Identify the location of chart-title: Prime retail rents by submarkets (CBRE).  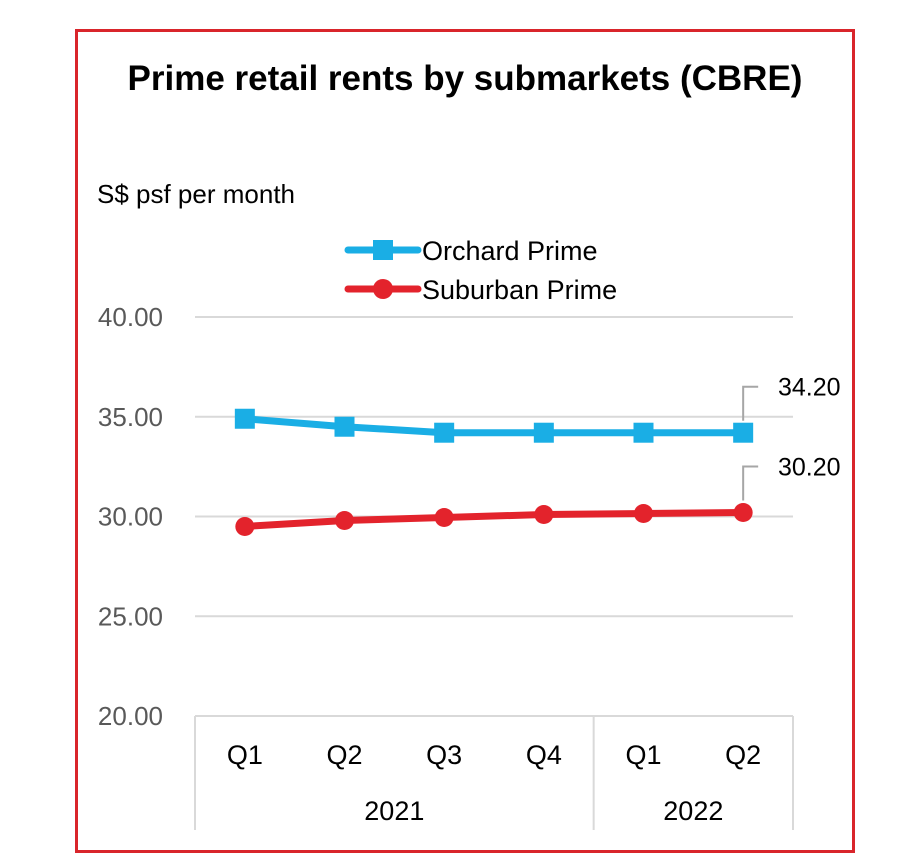
(465, 78).